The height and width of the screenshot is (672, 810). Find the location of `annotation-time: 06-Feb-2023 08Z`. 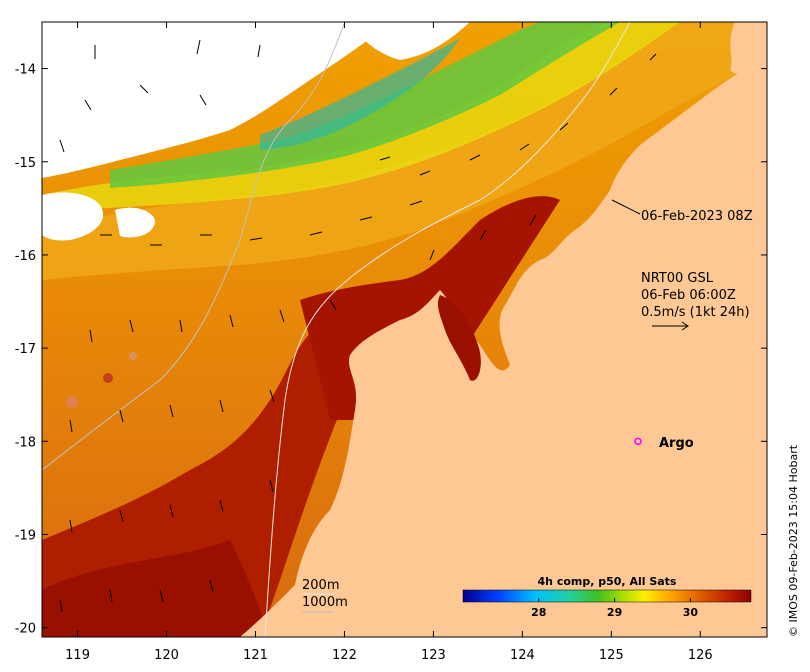

annotation-time: 06-Feb-2023 08Z is located at coordinates (697, 216).